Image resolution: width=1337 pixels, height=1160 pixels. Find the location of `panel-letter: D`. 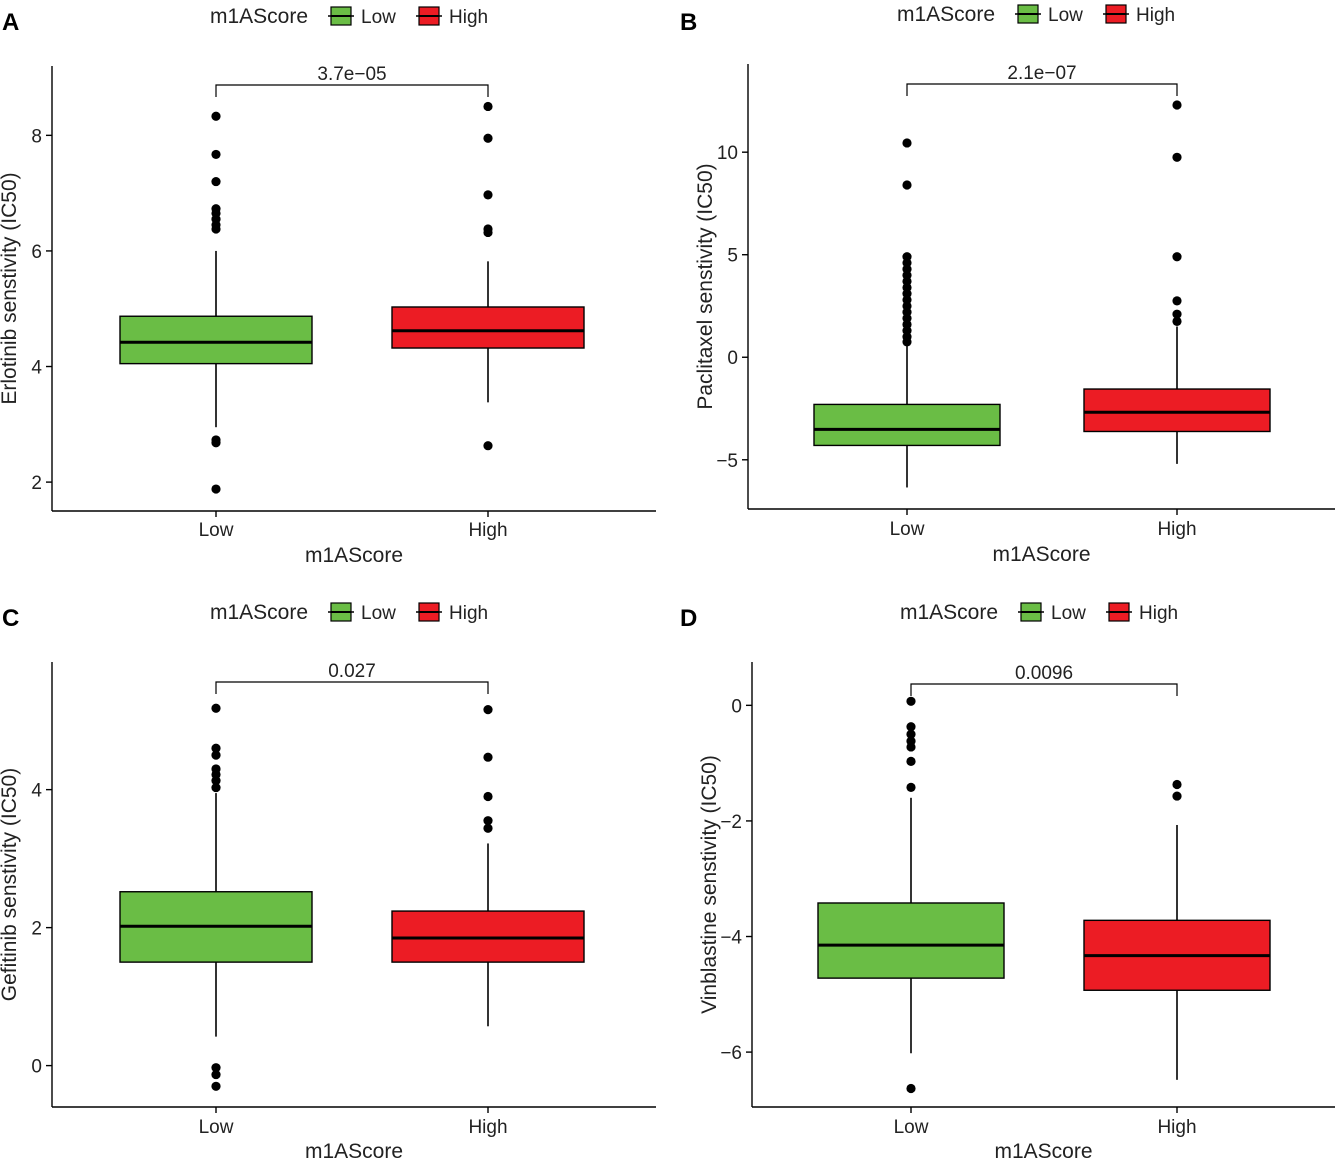

panel-letter: D is located at coordinates (688, 618).